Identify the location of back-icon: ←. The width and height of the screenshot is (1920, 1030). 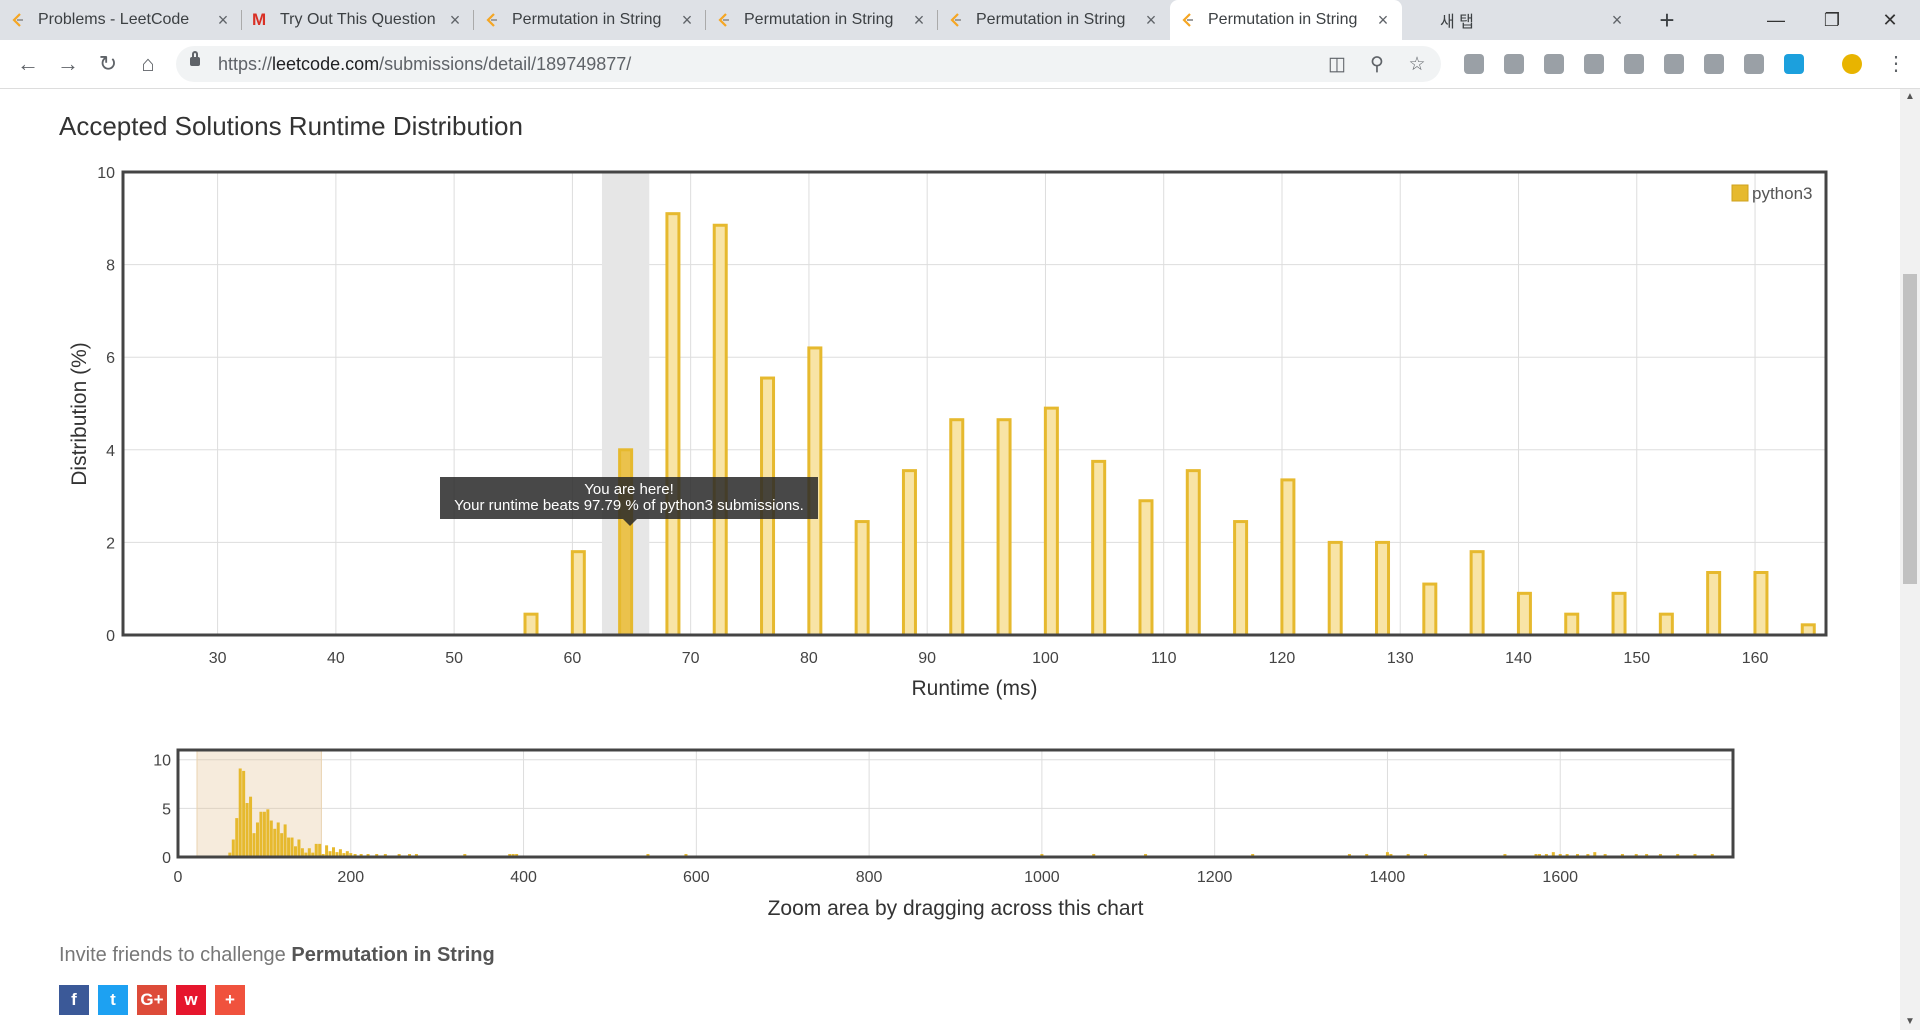
(28, 63).